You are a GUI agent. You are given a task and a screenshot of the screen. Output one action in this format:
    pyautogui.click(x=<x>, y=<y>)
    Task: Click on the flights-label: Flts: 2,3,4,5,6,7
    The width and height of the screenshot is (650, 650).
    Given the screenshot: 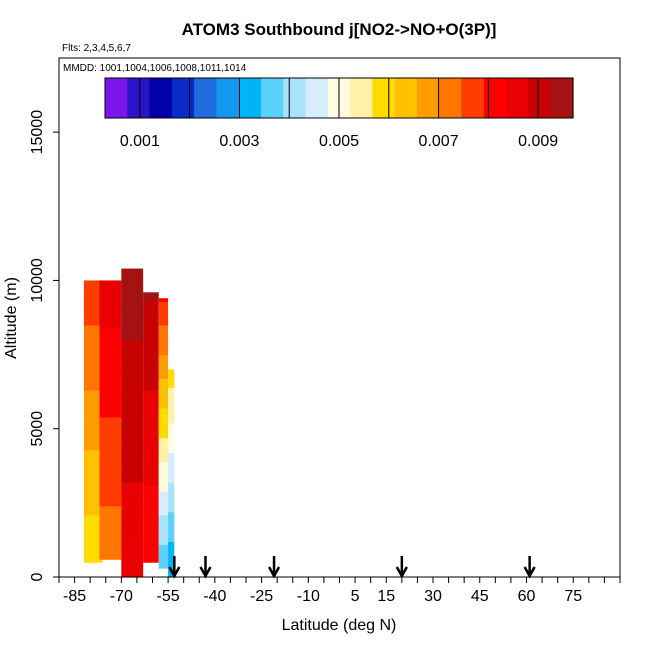 What is the action you would take?
    pyautogui.click(x=96, y=48)
    